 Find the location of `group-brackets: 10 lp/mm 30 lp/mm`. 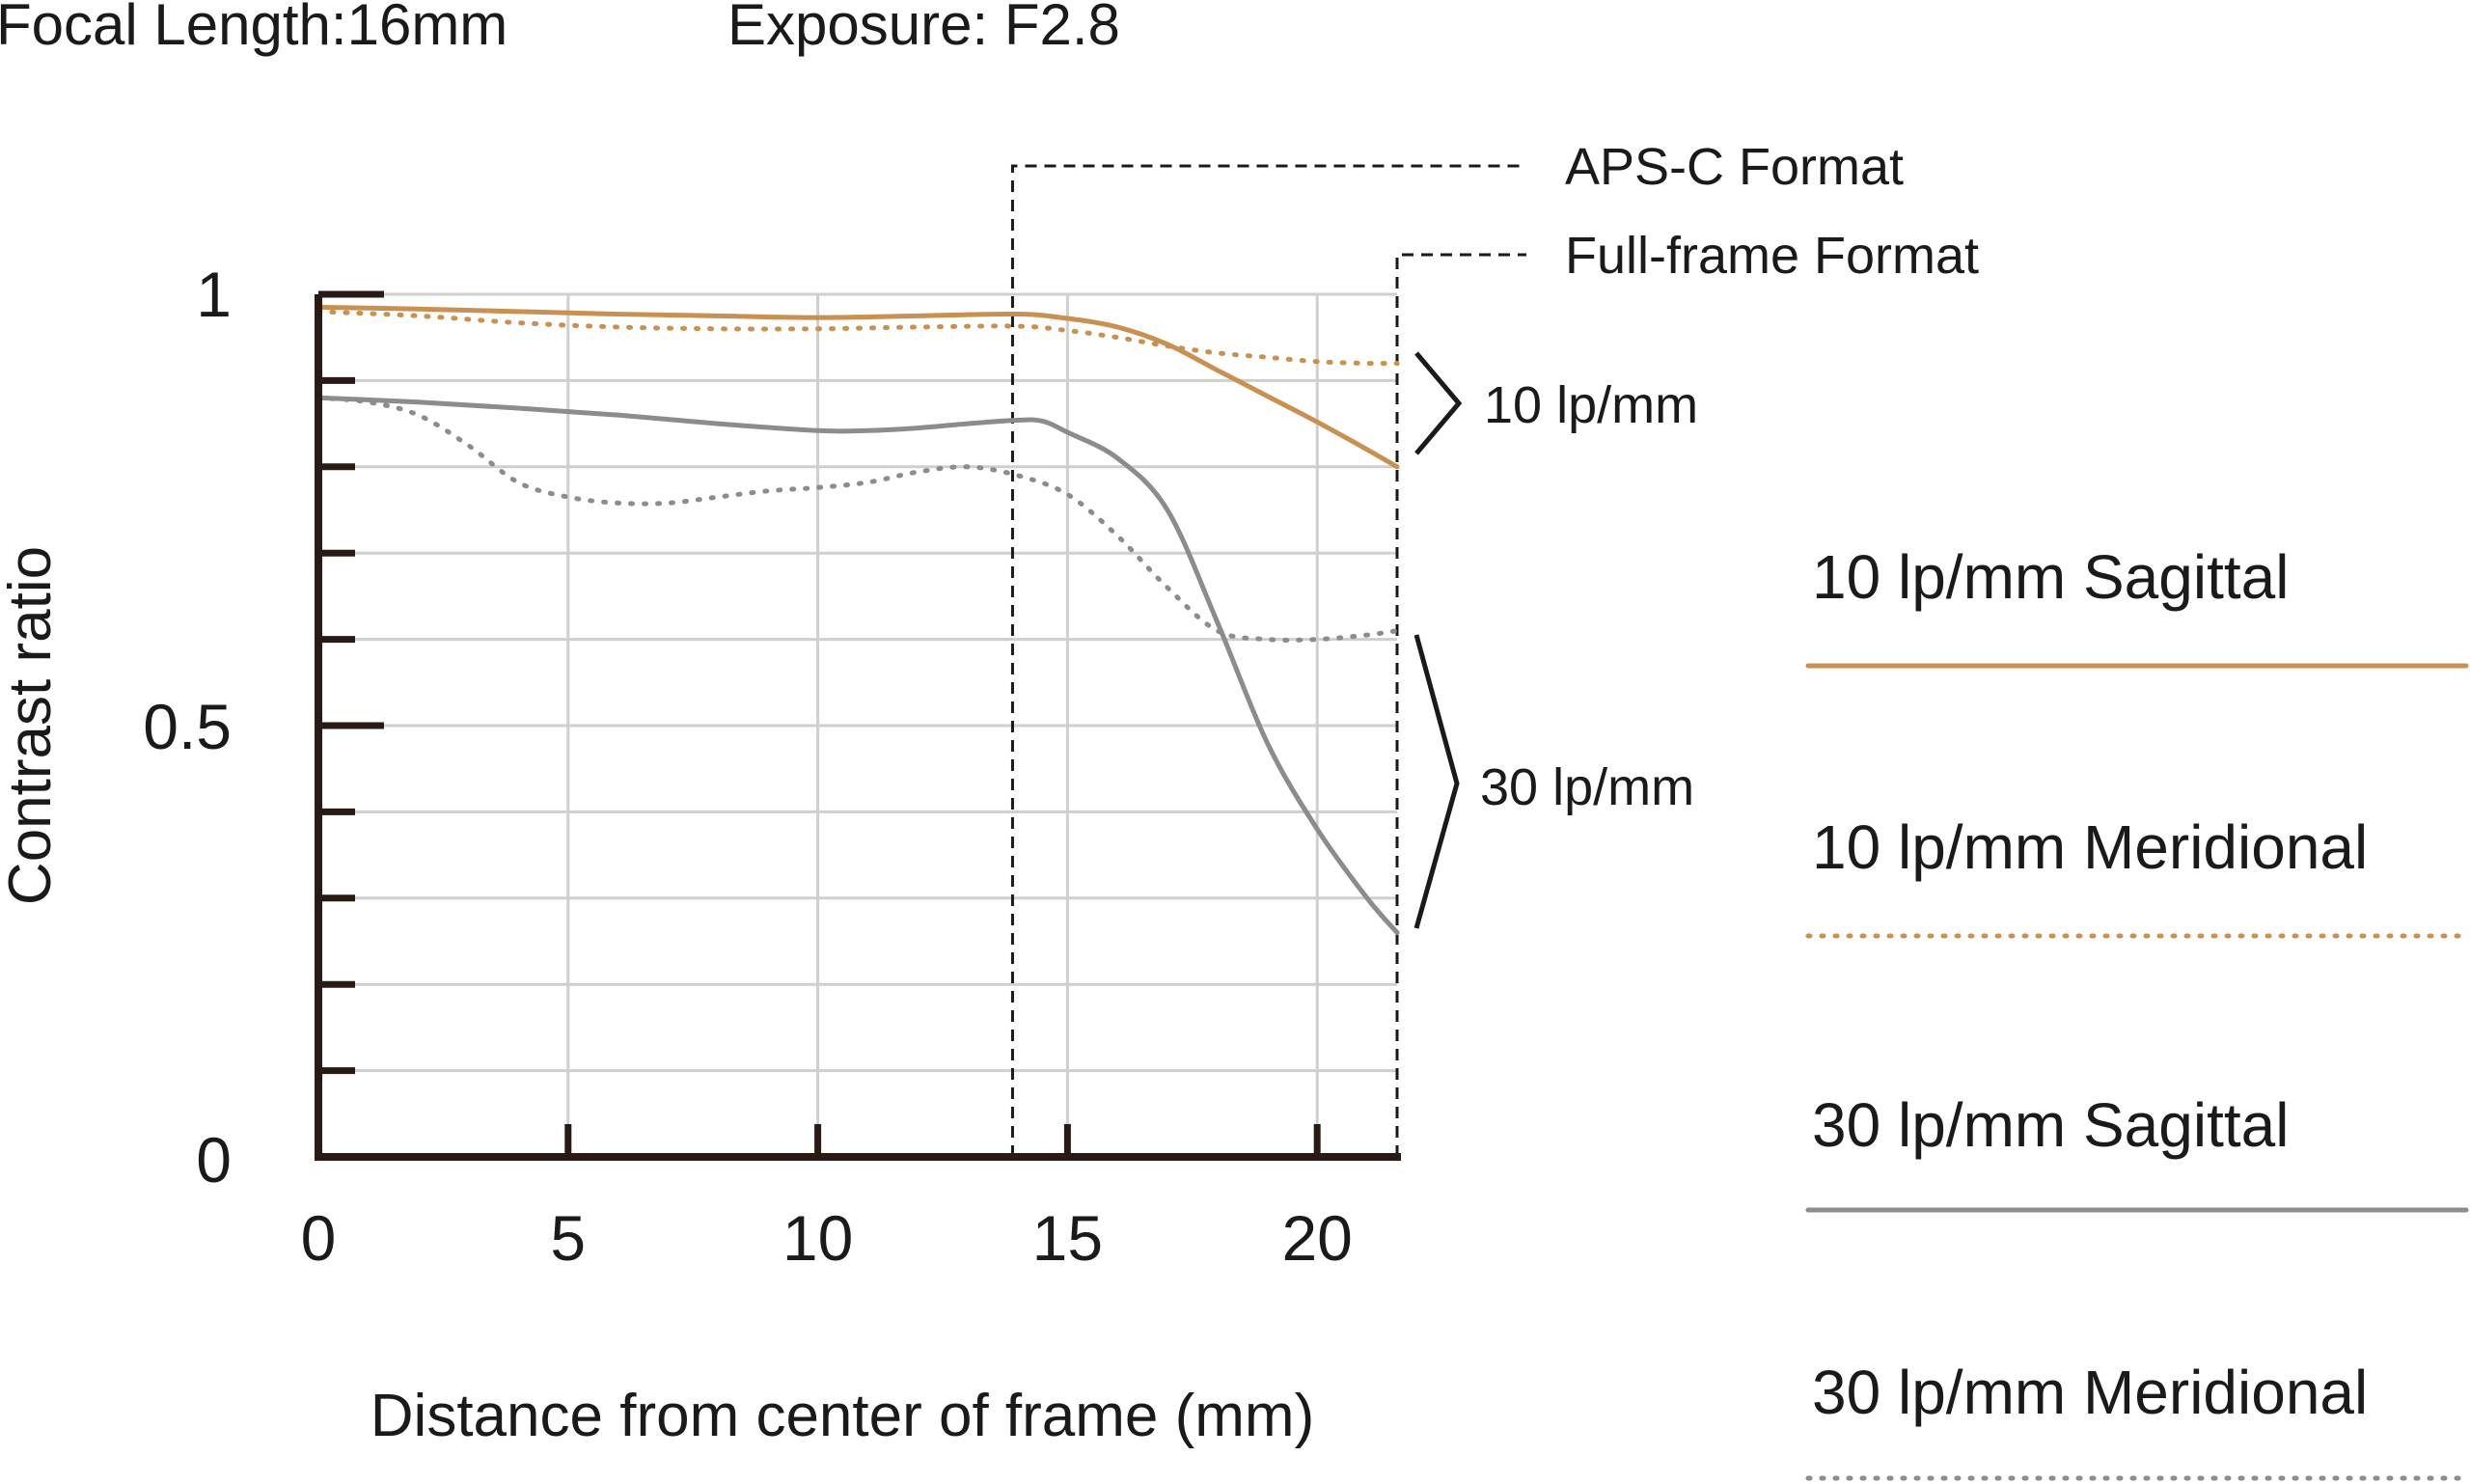

group-brackets: 10 lp/mm 30 lp/mm is located at coordinates (1555, 640).